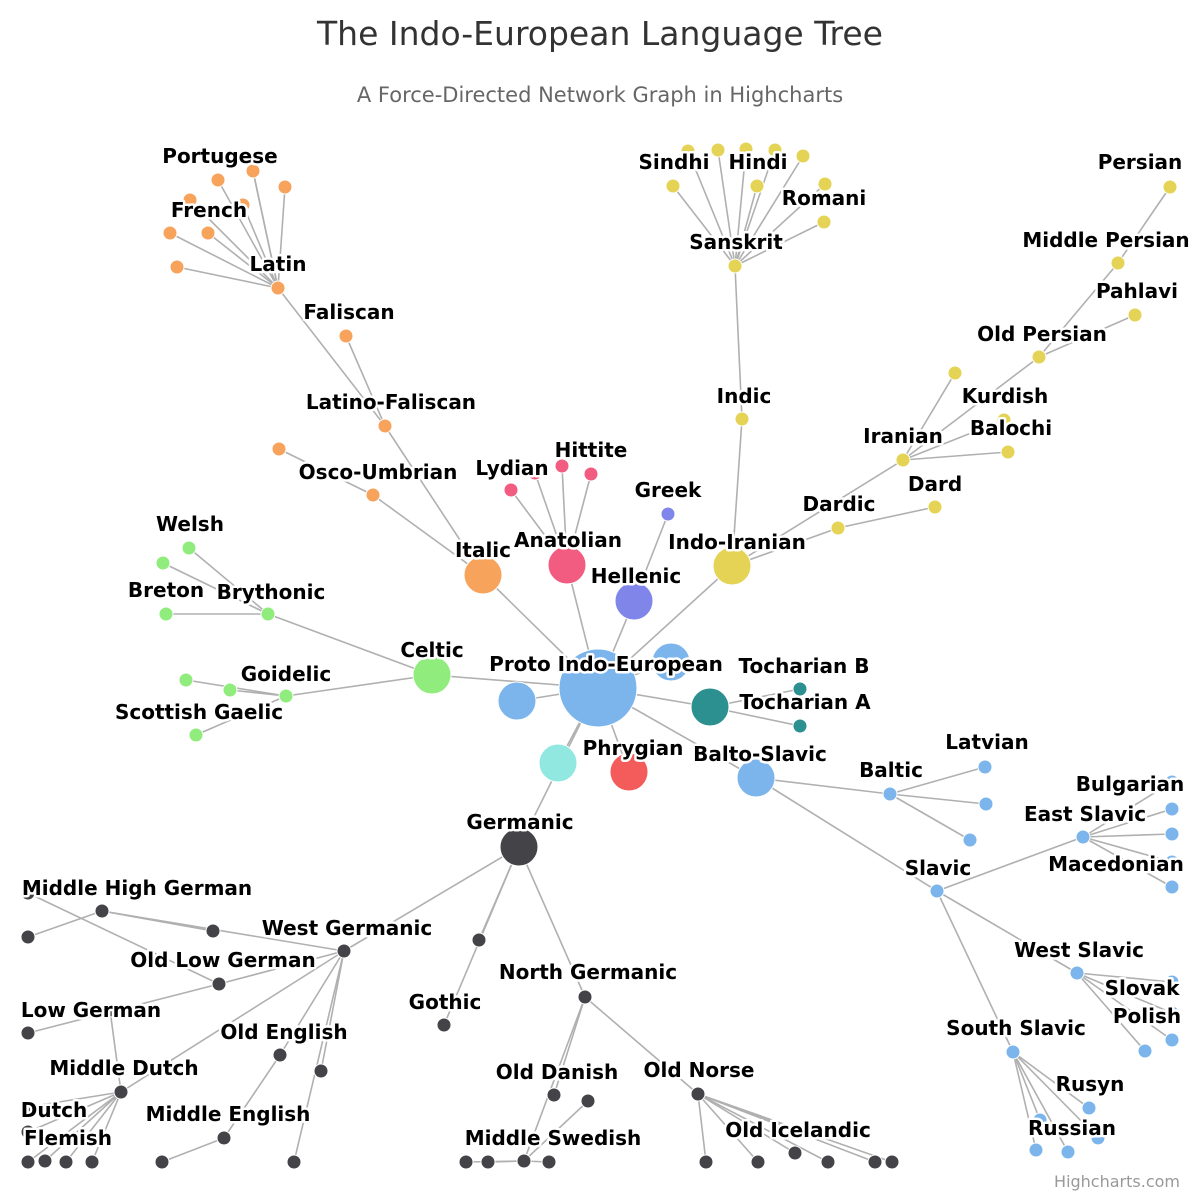 This screenshot has height=1200, width=1200. What do you see at coordinates (1172, 887) in the screenshot?
I see `node-macedonian` at bounding box center [1172, 887].